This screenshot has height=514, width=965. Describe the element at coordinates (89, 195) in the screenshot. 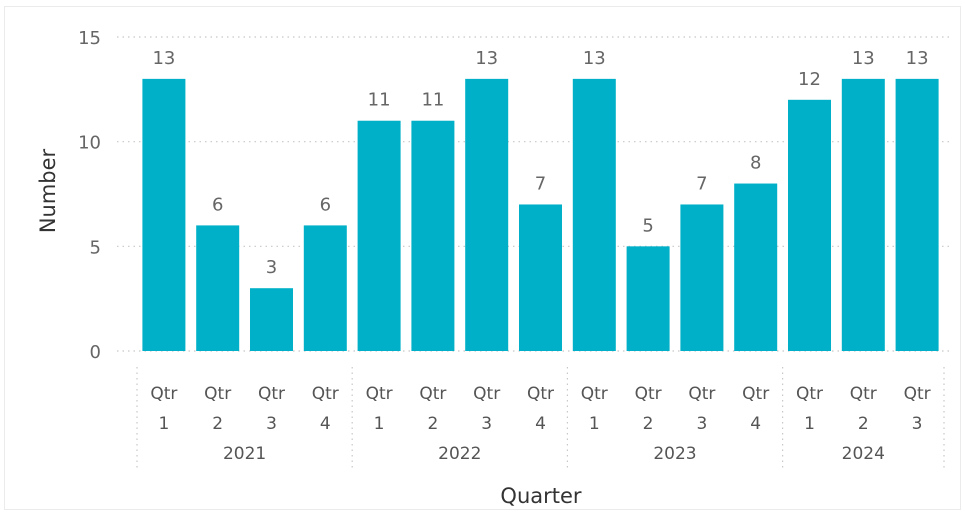

I see `y-axis-ticks: 0 5 10 15` at that location.